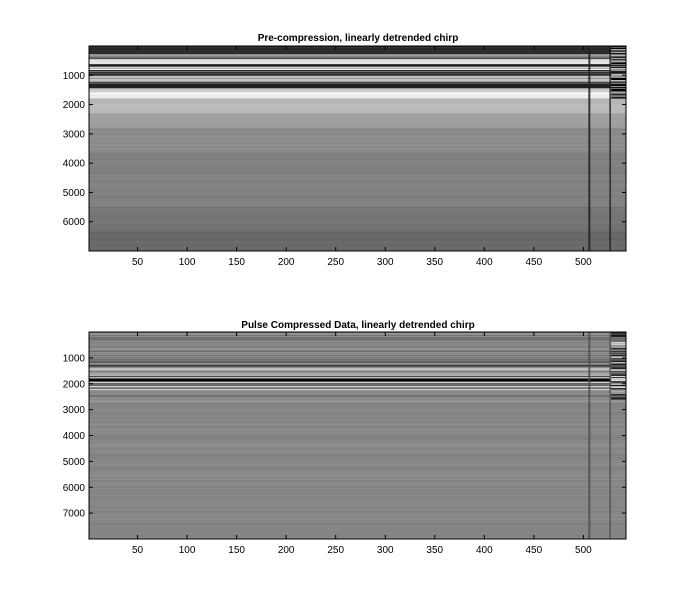 The image size is (692, 606). What do you see at coordinates (138, 262) in the screenshot?
I see `pre-compression-xtick-label: 50` at bounding box center [138, 262].